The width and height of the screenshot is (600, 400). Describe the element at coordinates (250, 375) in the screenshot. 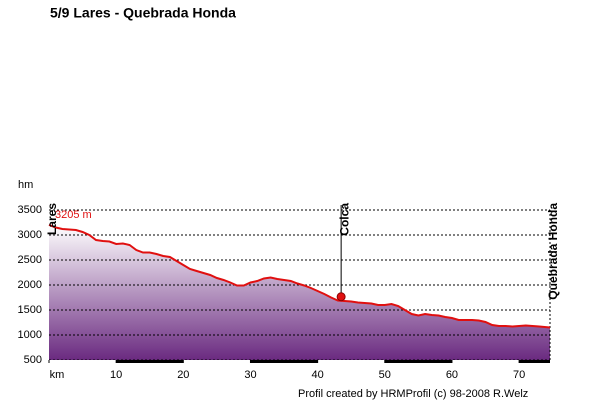

I see `x-tick-label: 30` at that location.